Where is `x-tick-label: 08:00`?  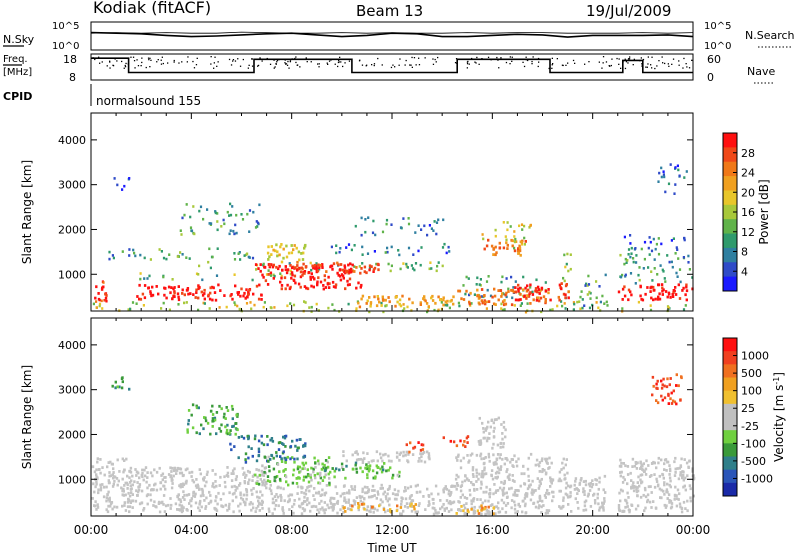 x-tick-label: 08:00 is located at coordinates (291, 530).